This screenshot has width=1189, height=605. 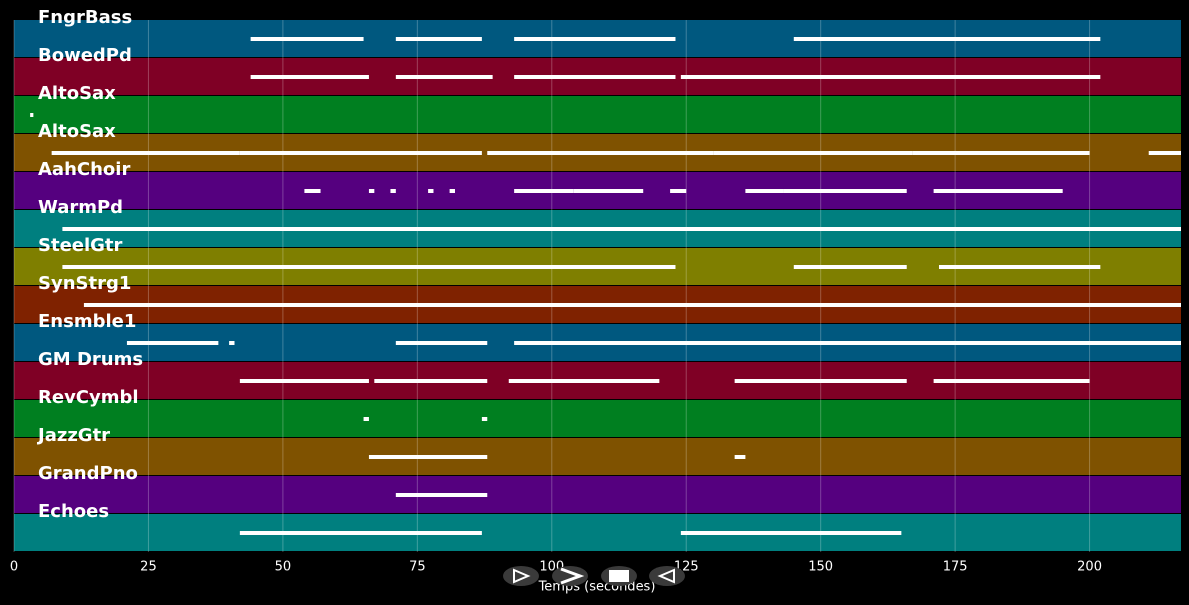 What do you see at coordinates (570, 576) in the screenshot?
I see `forward-button` at bounding box center [570, 576].